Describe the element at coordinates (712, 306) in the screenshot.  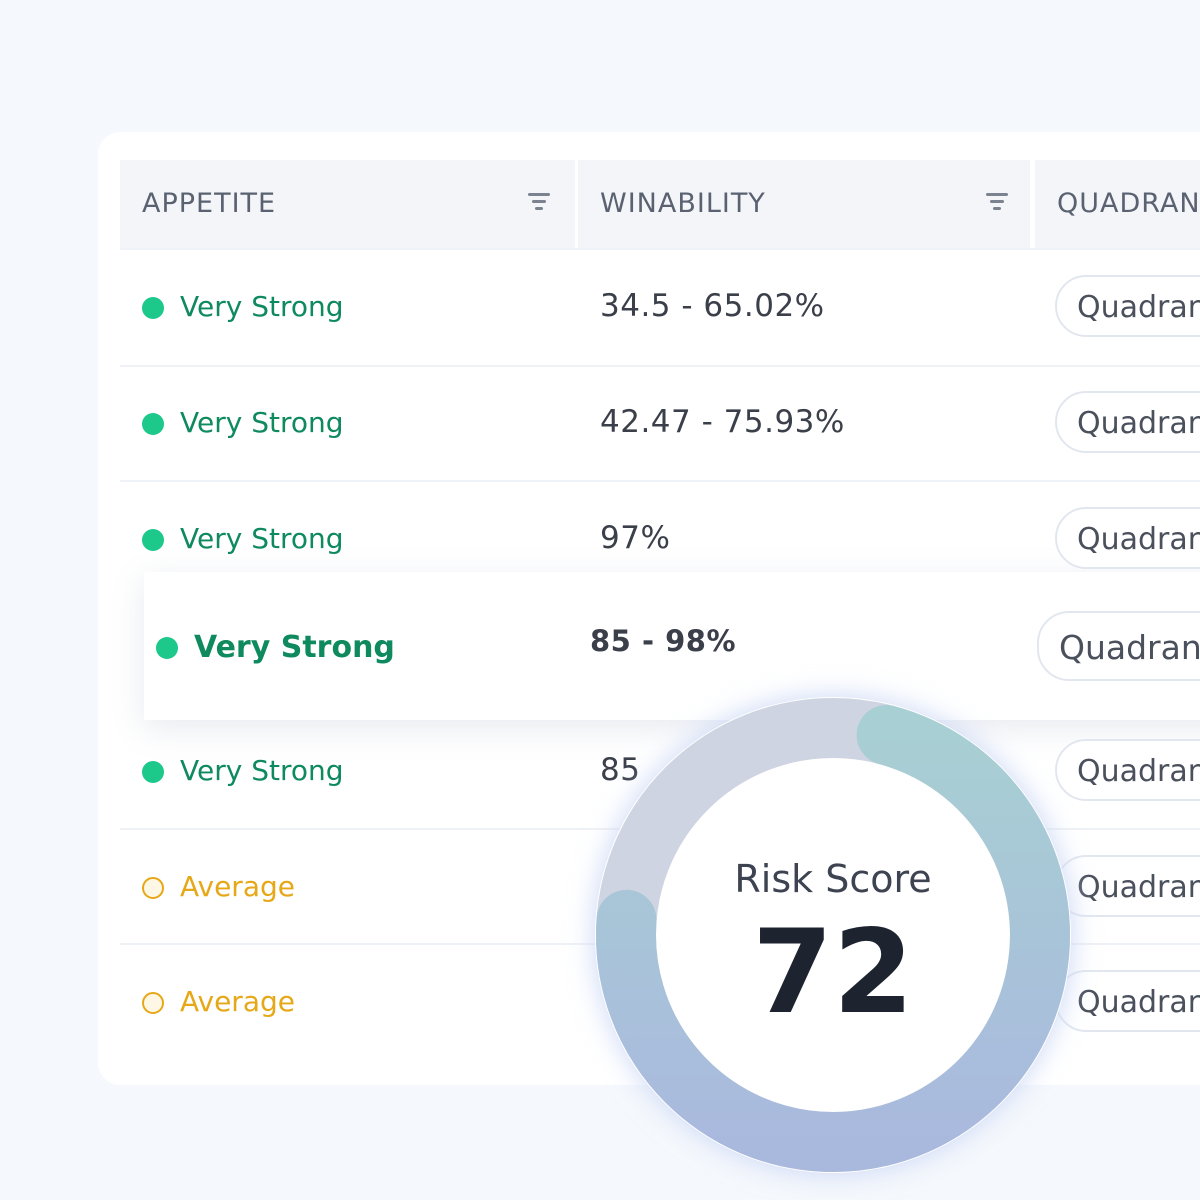
I see `winability-value: 34.5 - 65.02%` at that location.